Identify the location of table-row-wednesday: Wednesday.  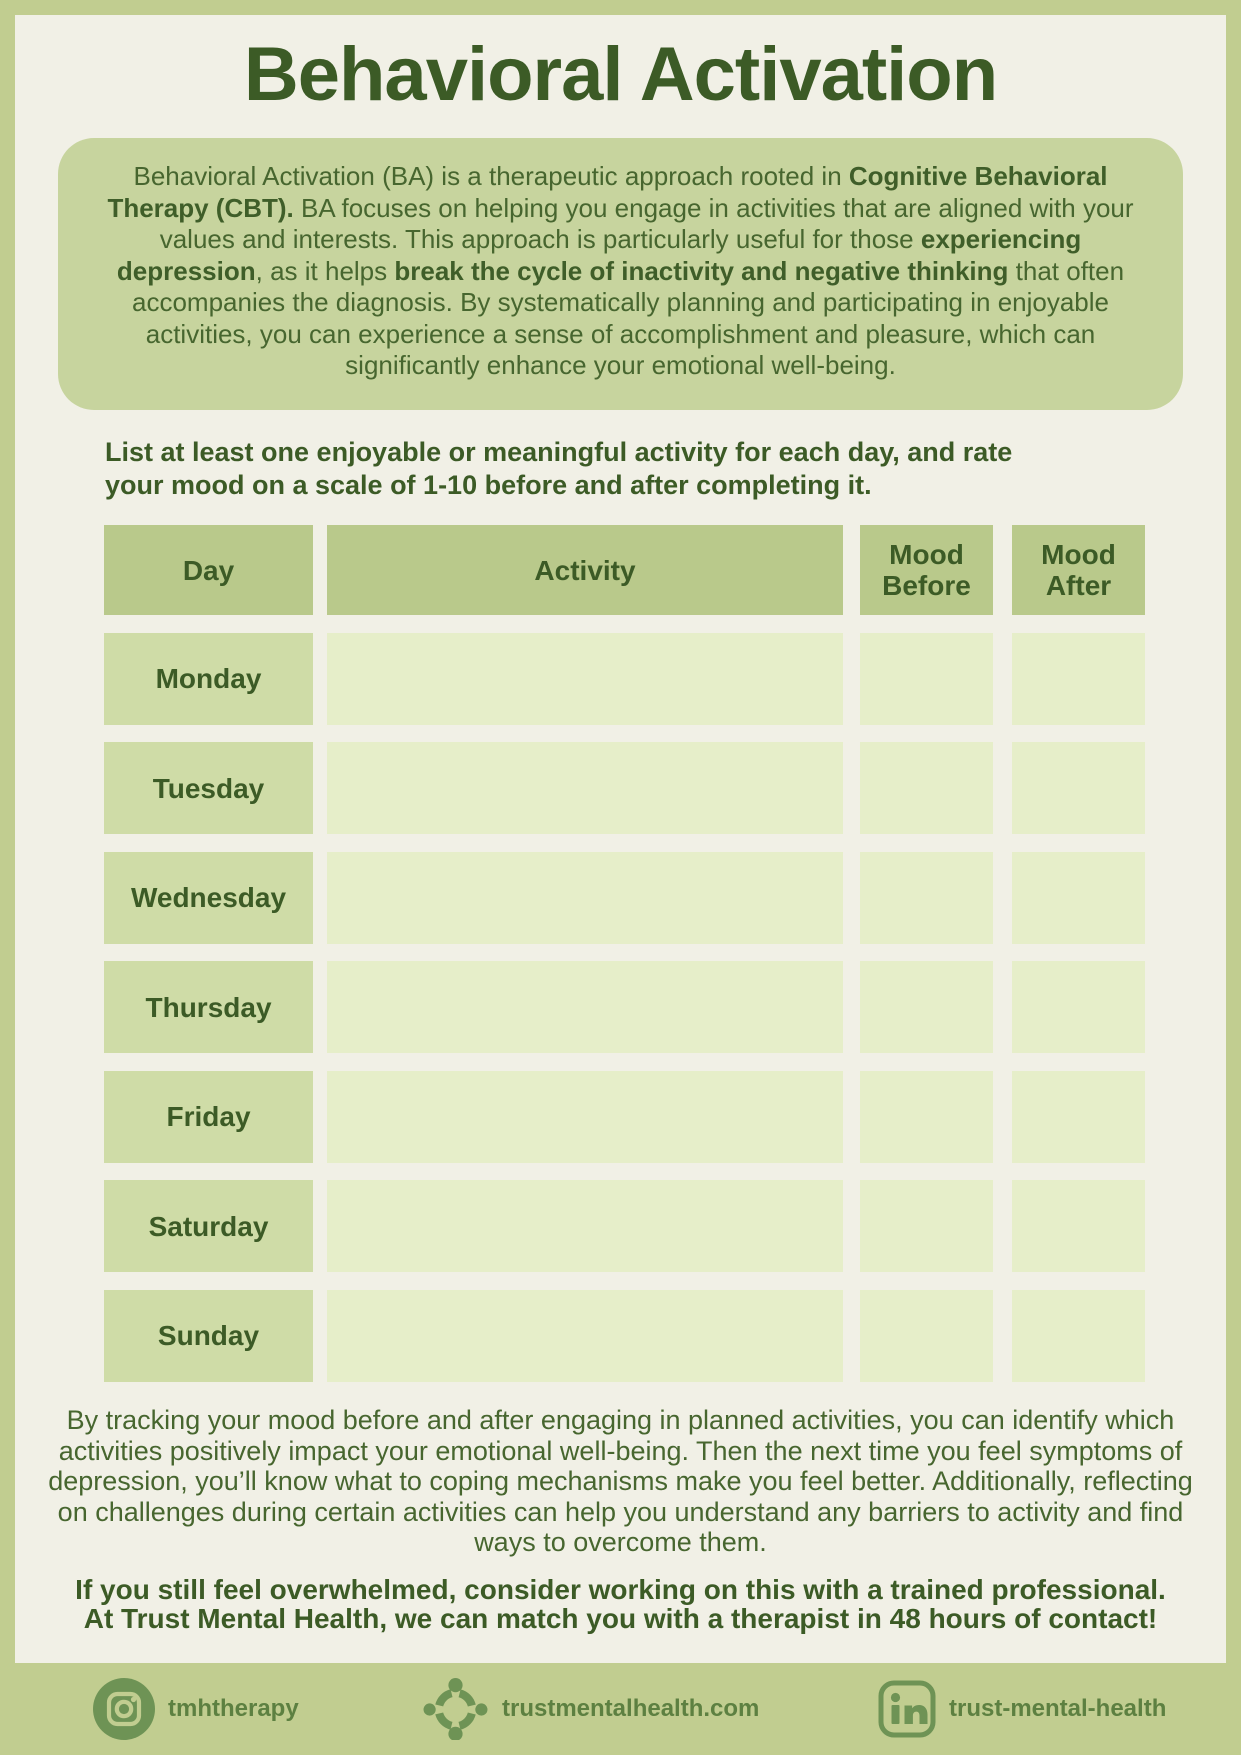
(624, 897).